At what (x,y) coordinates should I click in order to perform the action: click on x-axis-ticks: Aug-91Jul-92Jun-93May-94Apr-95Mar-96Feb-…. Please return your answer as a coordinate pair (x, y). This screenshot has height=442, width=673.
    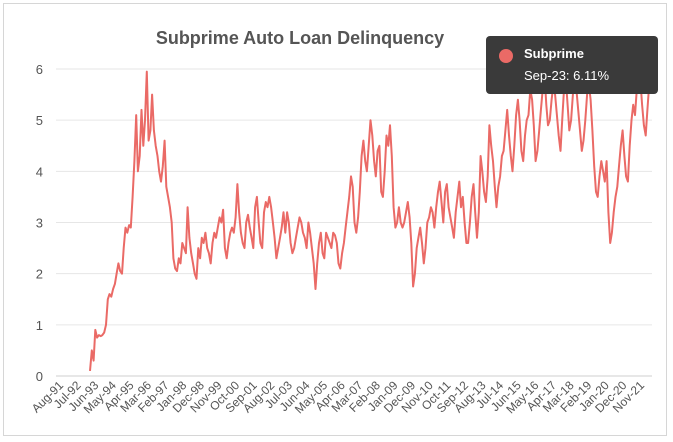
    Looking at the image, I should click on (338, 397).